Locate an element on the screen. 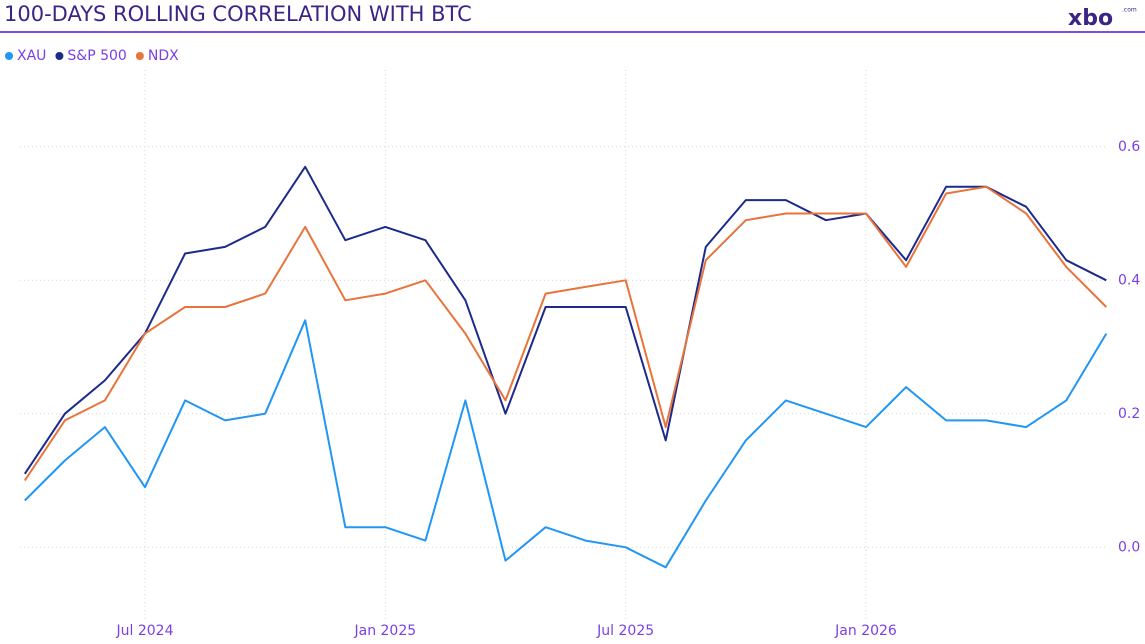  legend-label: NDX is located at coordinates (163, 56).